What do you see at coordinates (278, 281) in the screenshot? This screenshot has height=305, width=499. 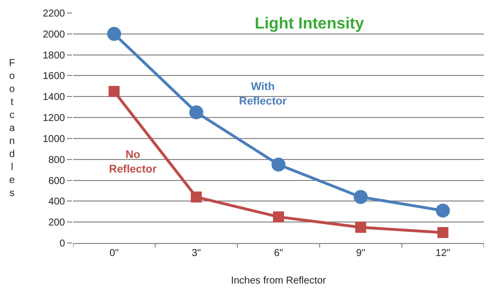 I see `x-axis-title: Inches from Reflector` at bounding box center [278, 281].